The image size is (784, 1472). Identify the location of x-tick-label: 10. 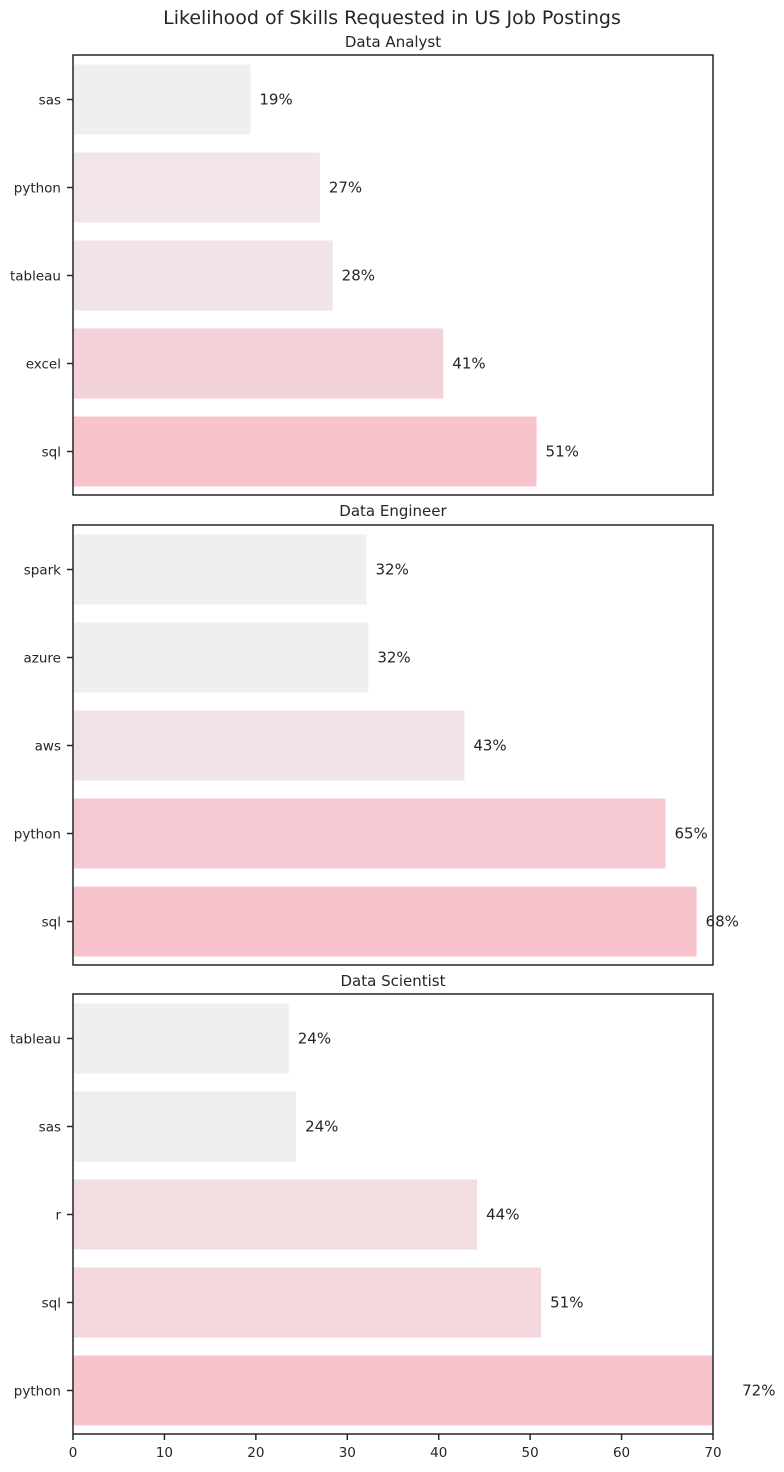
(164, 1453).